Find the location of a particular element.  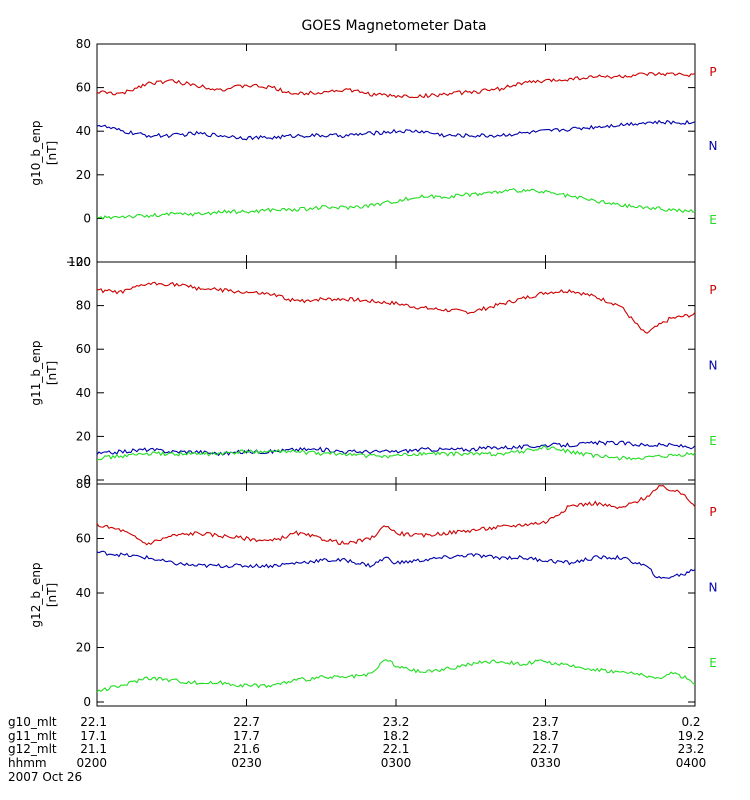

x-table-value: 21.6 is located at coordinates (246, 749).